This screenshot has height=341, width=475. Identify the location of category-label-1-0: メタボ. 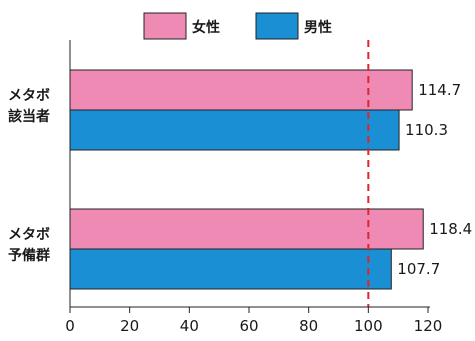
(29, 235).